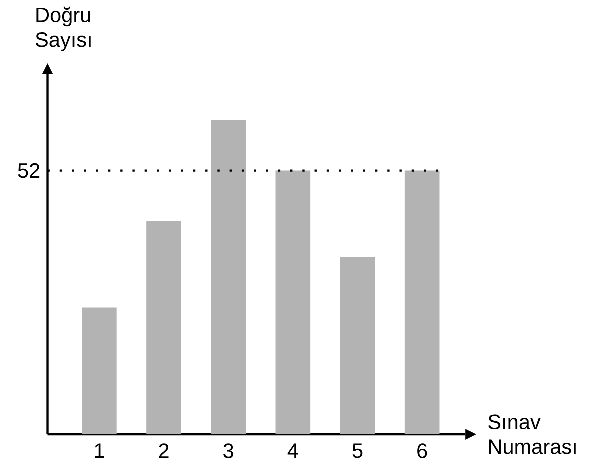  Describe the element at coordinates (293, 451) in the screenshot. I see `x-tick-label: 4` at that location.